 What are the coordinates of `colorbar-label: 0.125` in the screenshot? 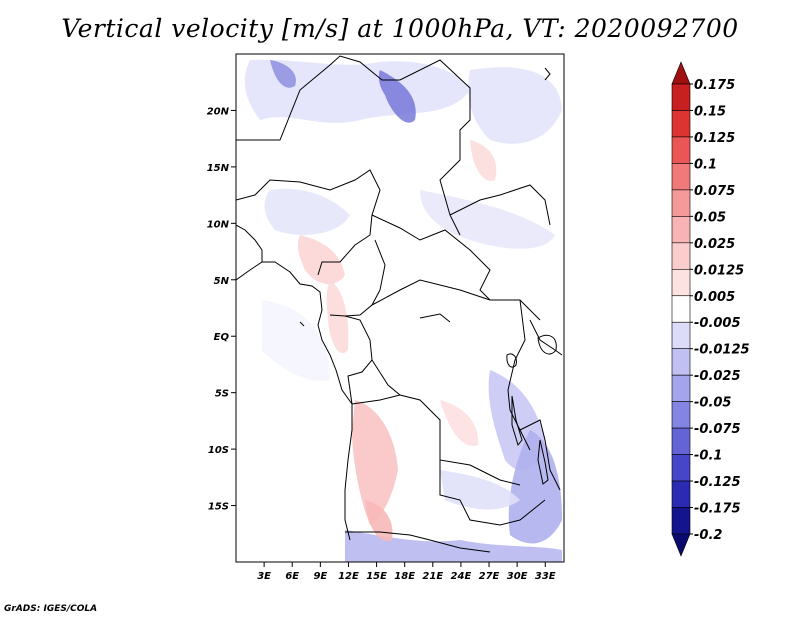 It's located at (714, 138).